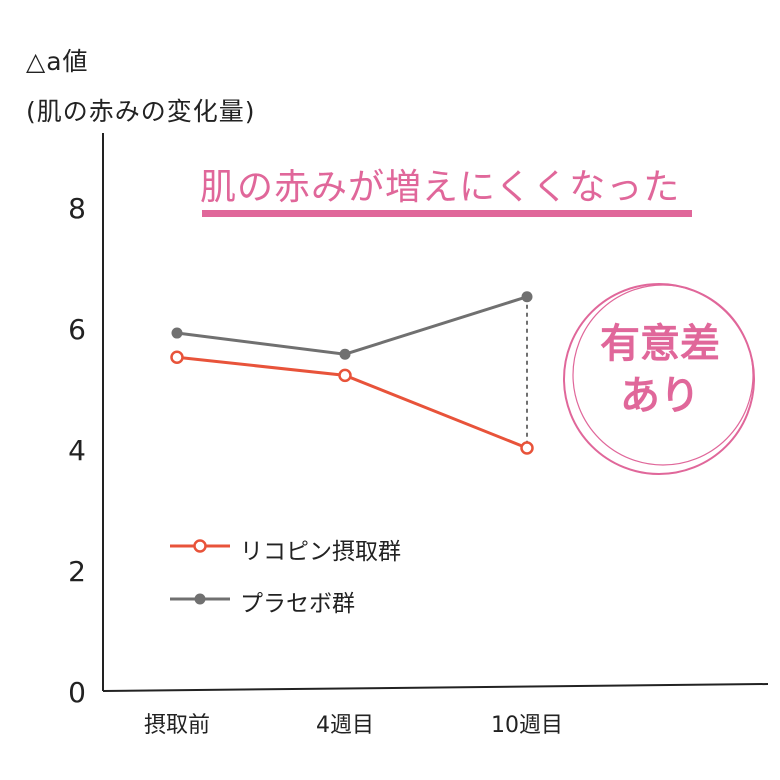 This screenshot has width=780, height=780. I want to click on legend-label-placebo: プラセボ群, so click(297, 604).